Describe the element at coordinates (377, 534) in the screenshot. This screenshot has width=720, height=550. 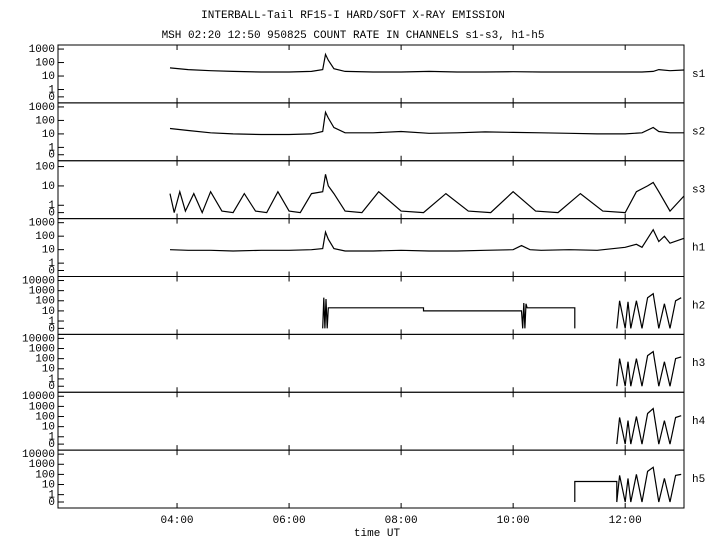
I see `x-axis-label: time UT` at that location.